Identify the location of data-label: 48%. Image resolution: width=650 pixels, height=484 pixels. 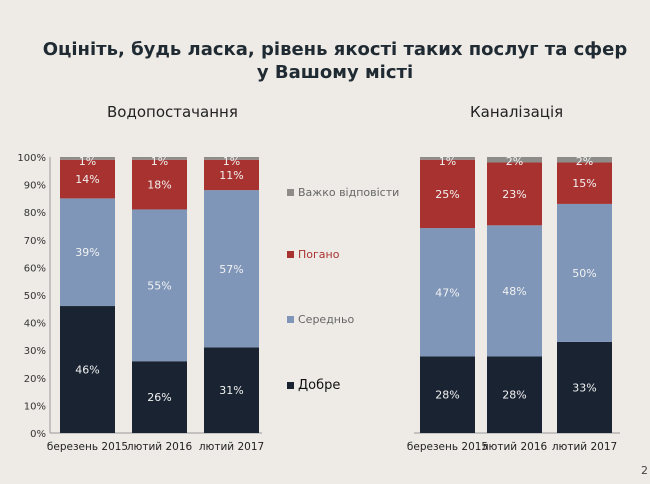
(514, 291).